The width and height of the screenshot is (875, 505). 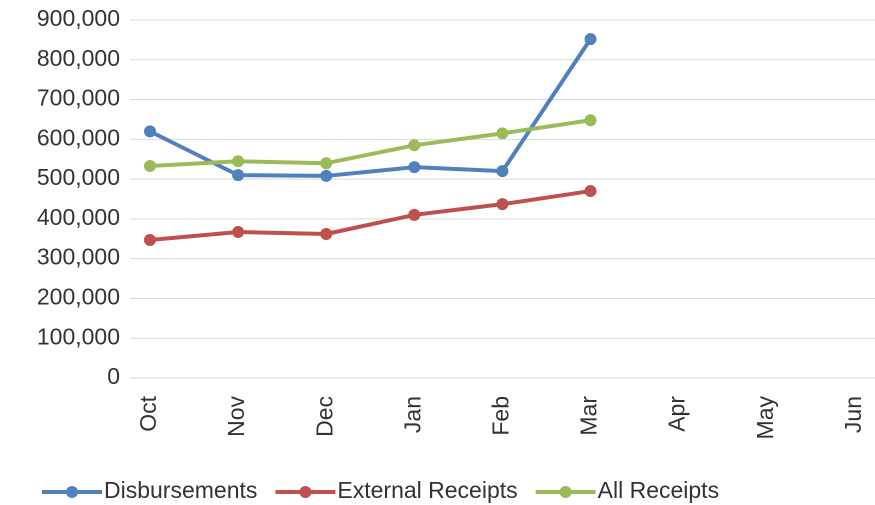 I want to click on x-tick-label: Oct, so click(x=148, y=413).